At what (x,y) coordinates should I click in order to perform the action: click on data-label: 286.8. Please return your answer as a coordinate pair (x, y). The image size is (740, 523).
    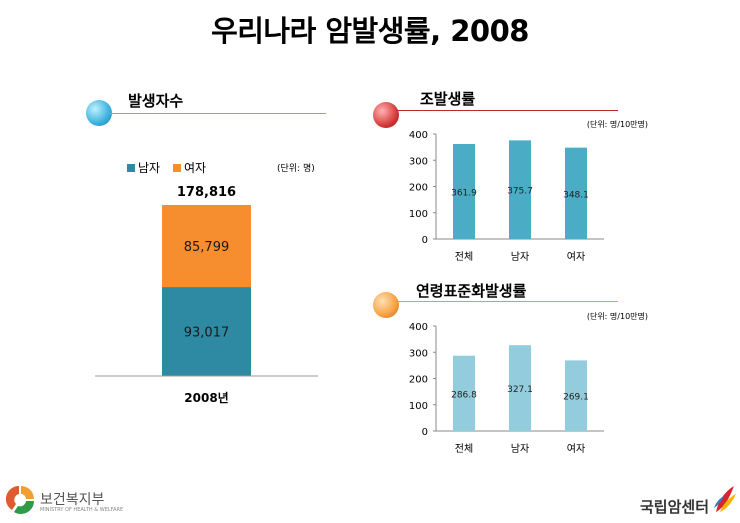
    Looking at the image, I should click on (464, 395).